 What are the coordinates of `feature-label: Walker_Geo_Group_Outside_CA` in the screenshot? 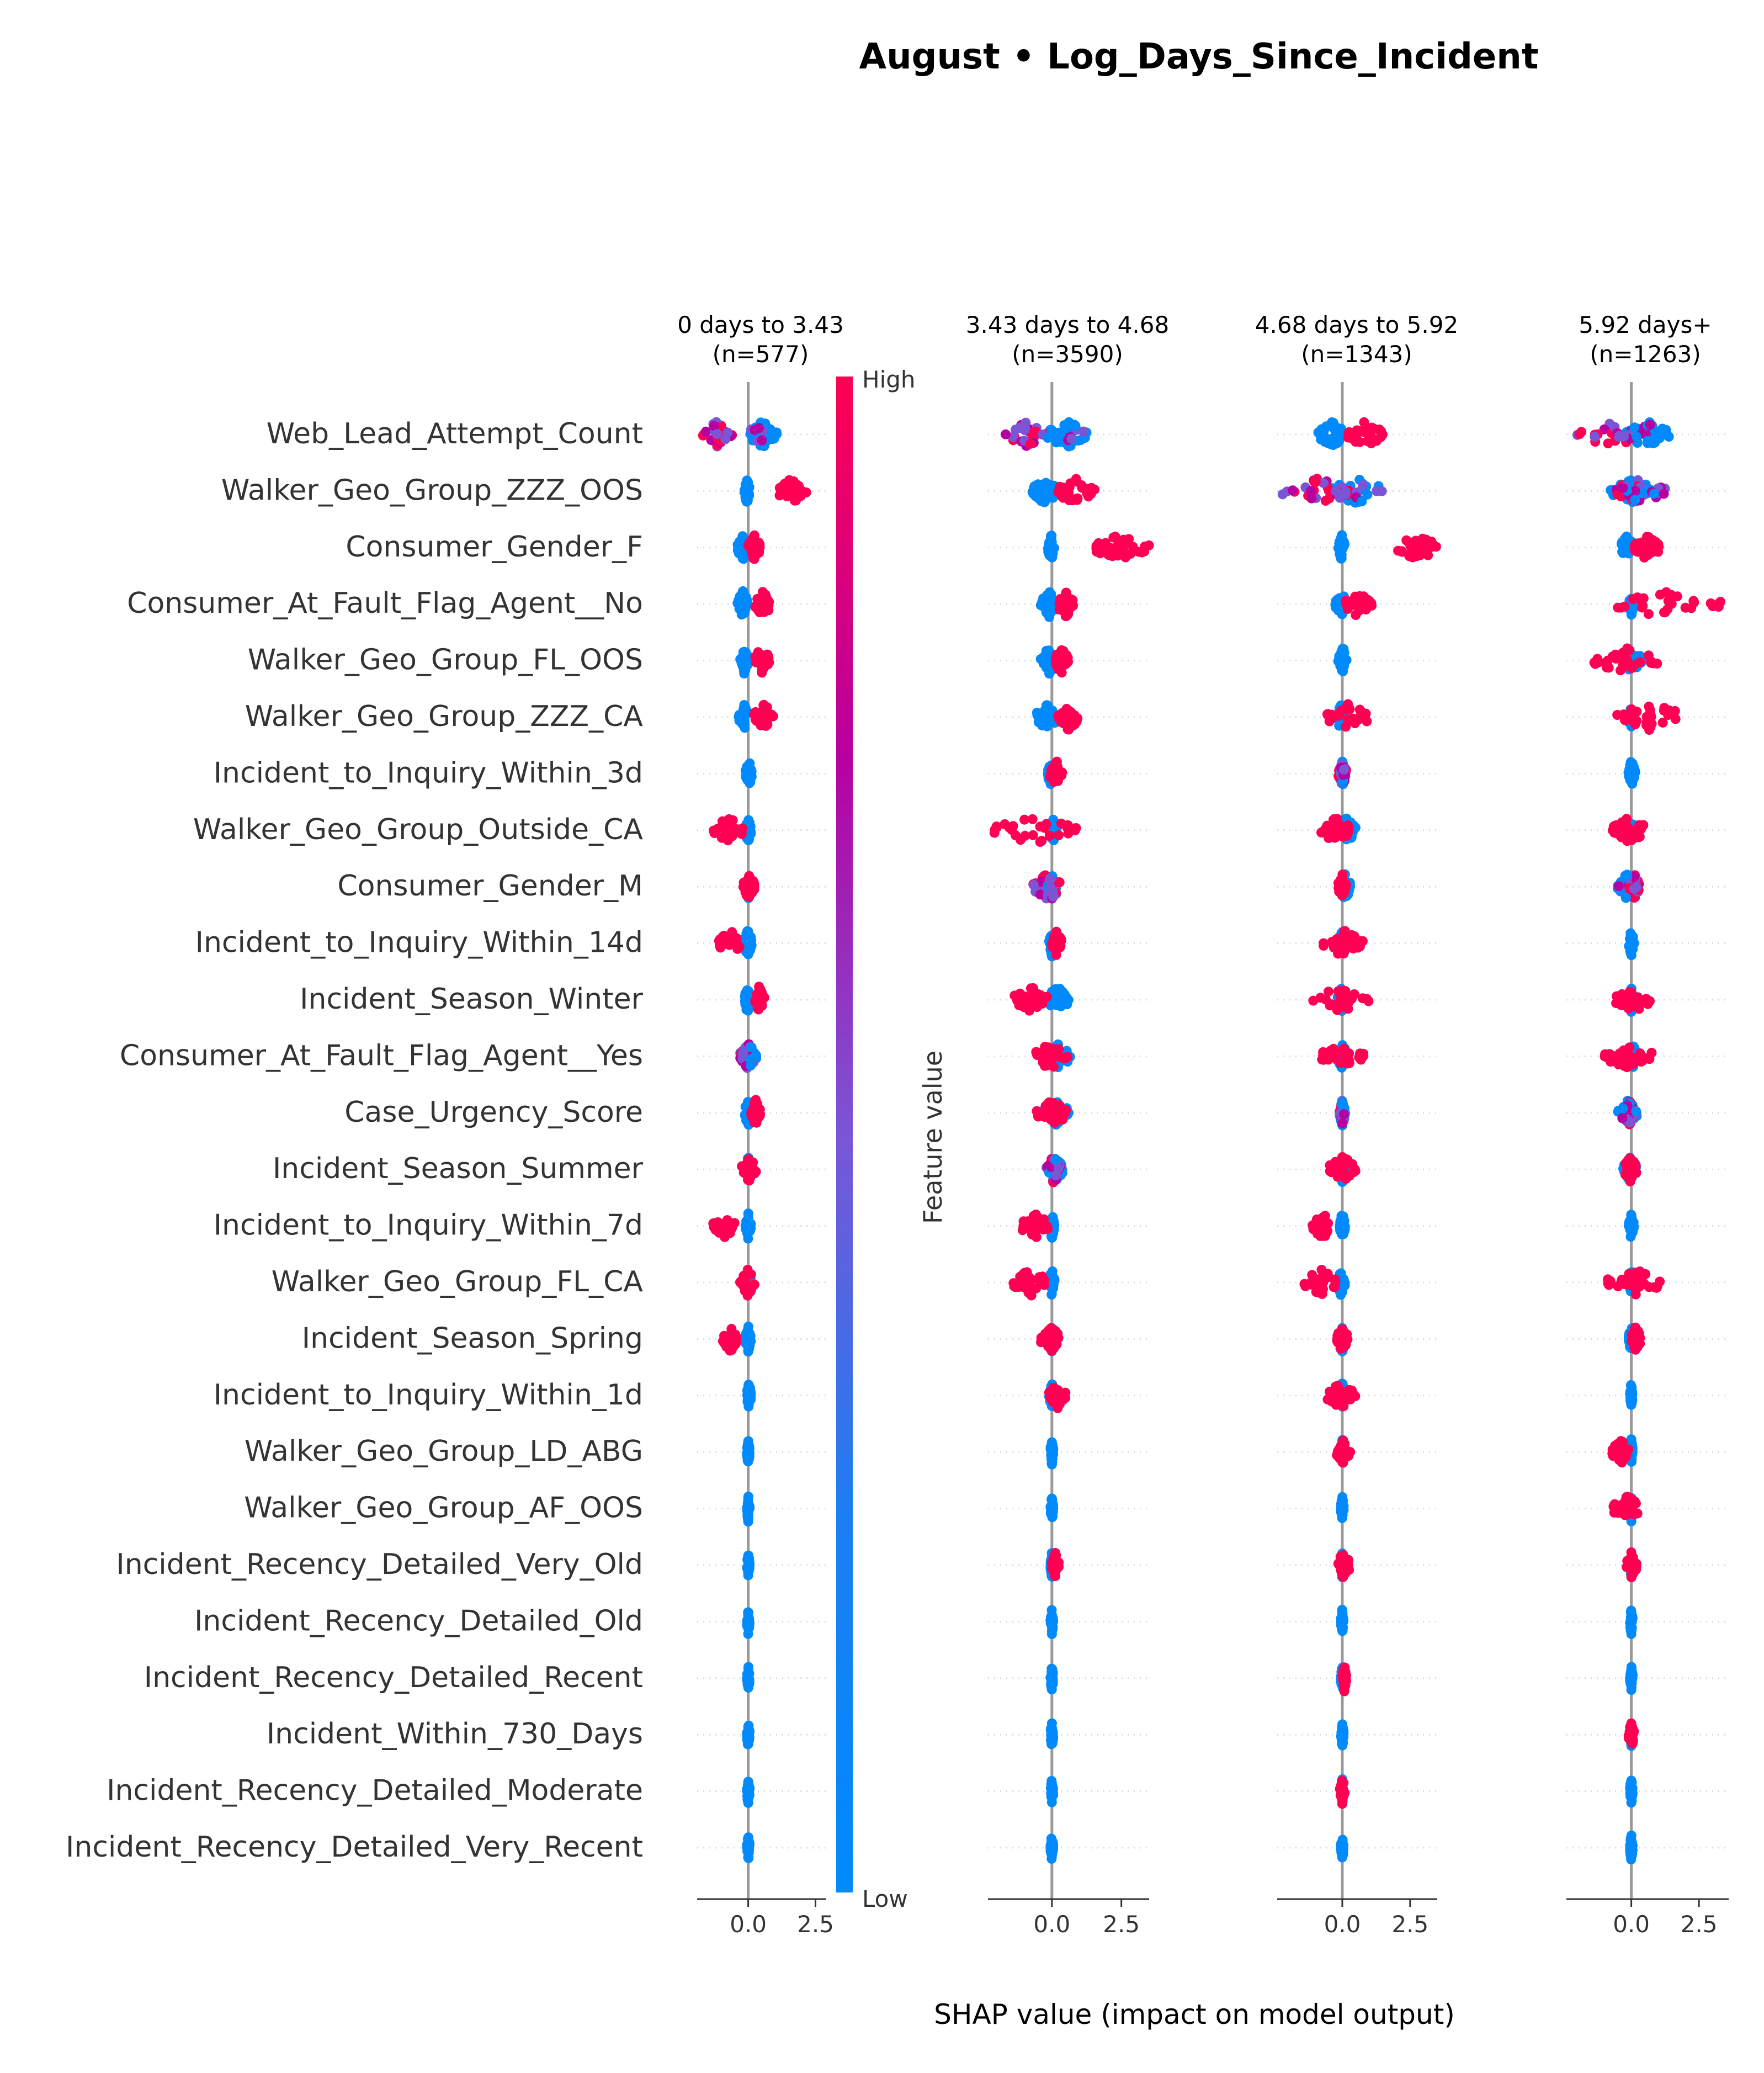 It's located at (418, 830).